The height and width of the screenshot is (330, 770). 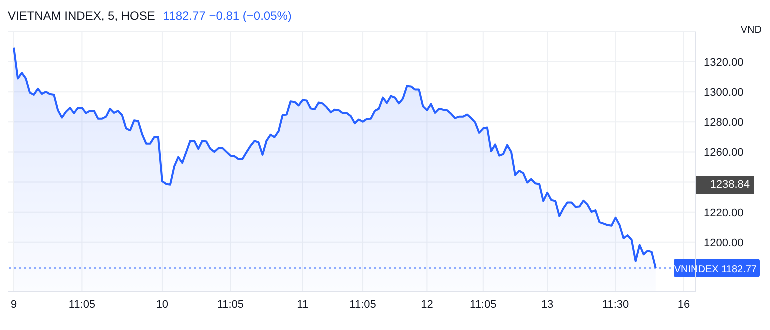 I want to click on y-tick-label: 1200.00, so click(x=724, y=243).